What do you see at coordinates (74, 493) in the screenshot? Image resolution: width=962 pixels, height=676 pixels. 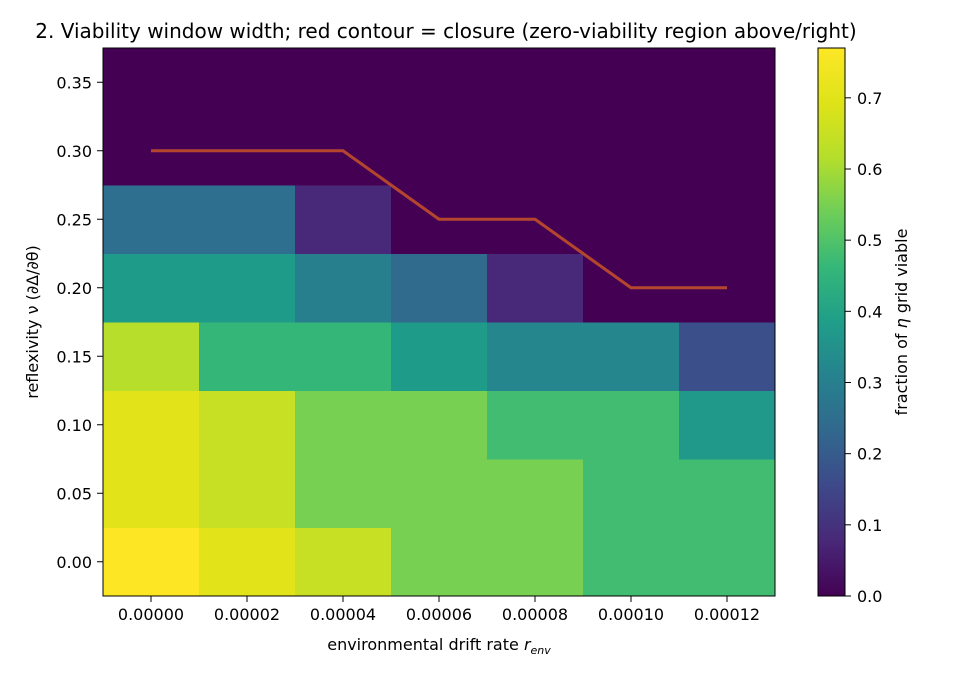 I see `y-tick-label: 0.05` at bounding box center [74, 493].